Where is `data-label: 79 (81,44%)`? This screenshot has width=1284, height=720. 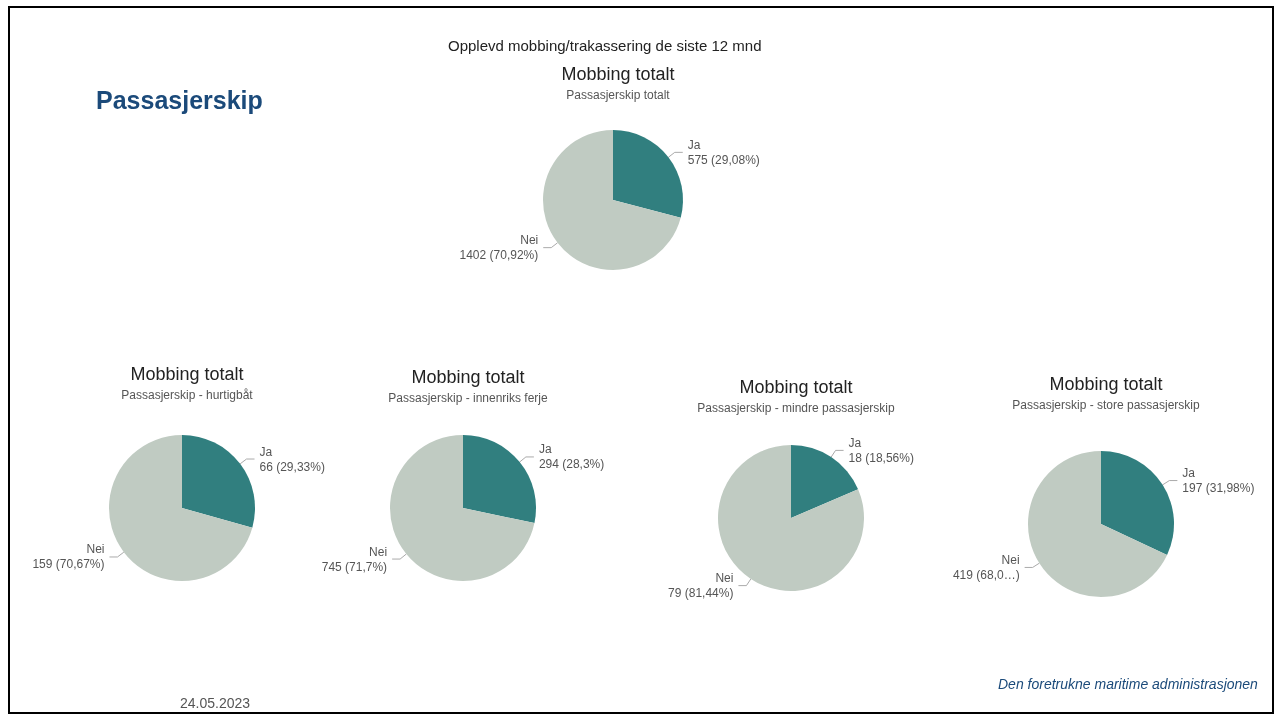
data-label: 79 (81,44%) is located at coordinates (701, 593).